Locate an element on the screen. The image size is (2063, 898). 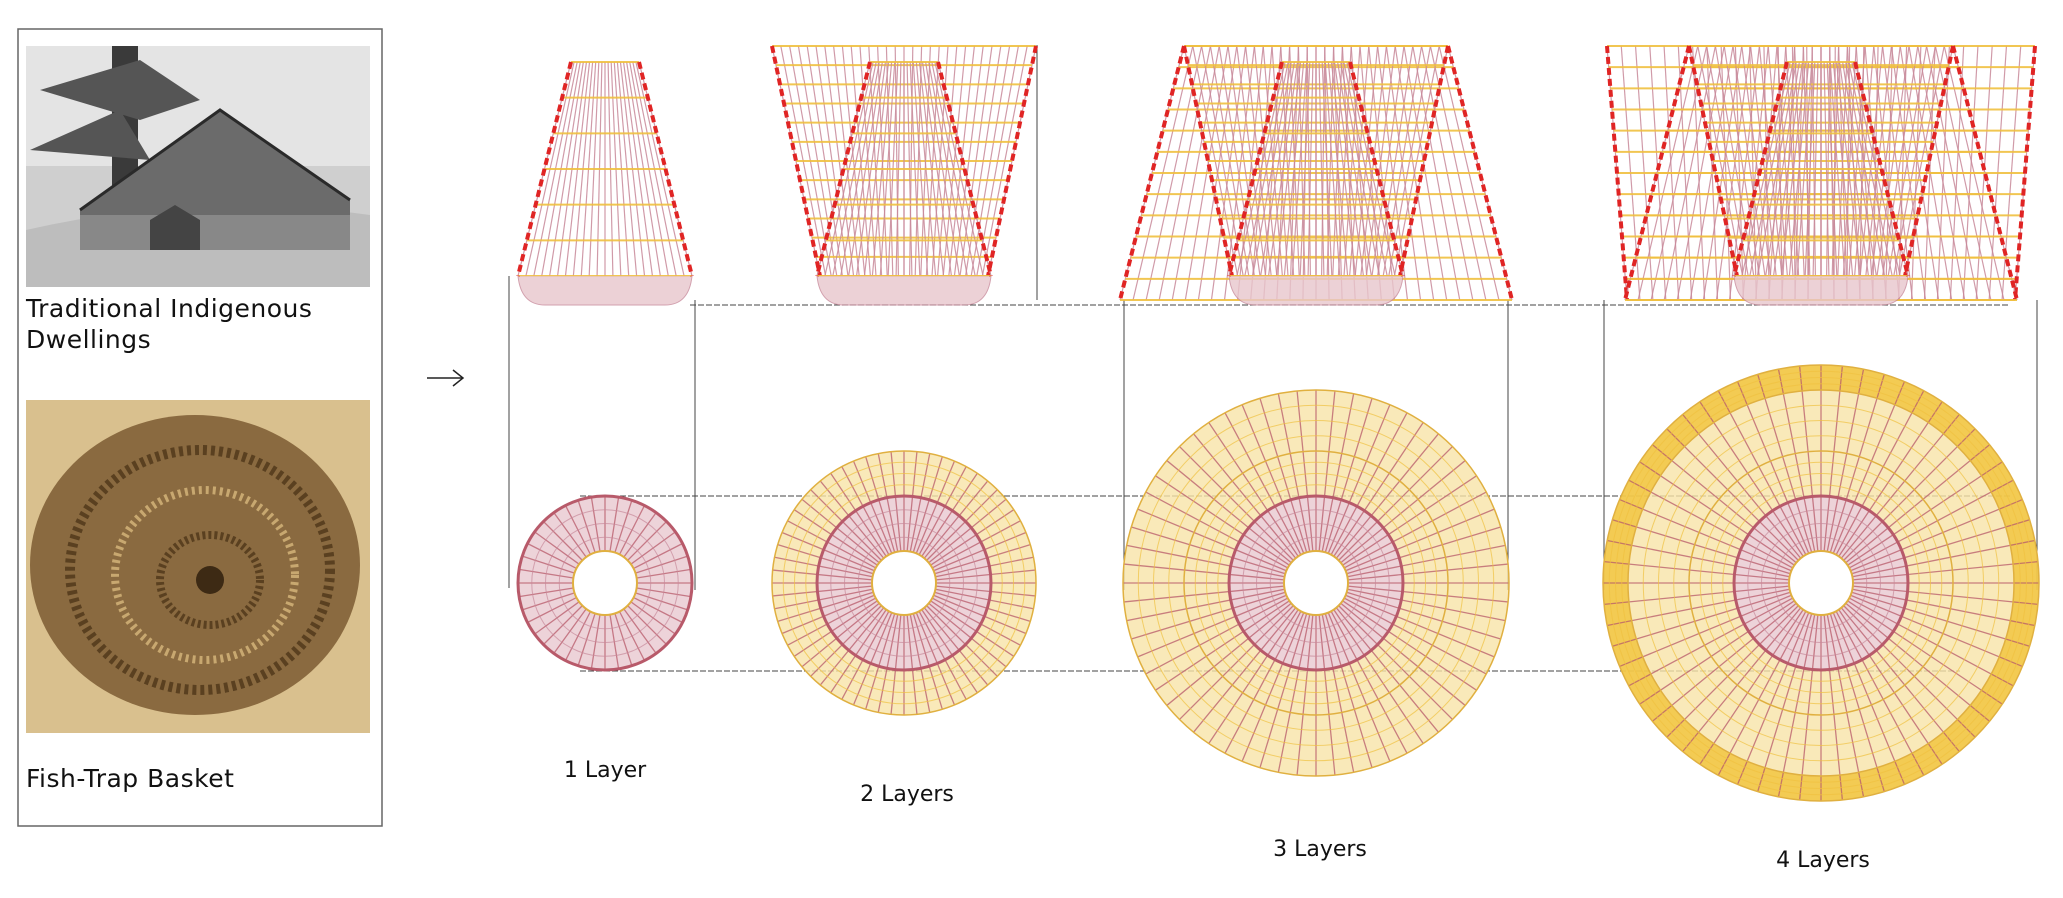
caption-line: Traditional Indigenous is located at coordinates (169, 308).